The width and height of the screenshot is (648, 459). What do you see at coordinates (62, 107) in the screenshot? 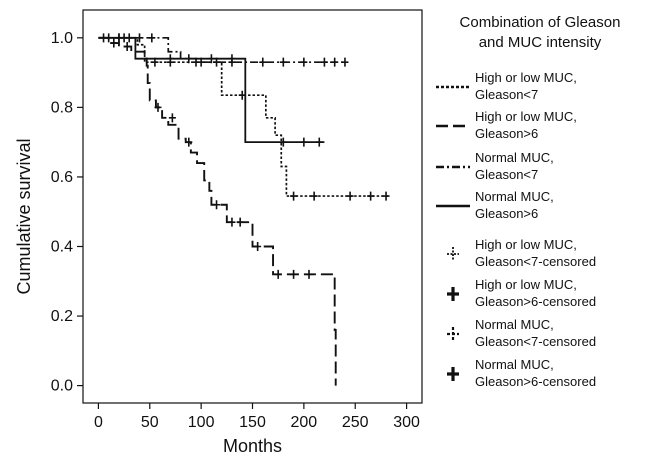
I see `y-tick-label: 0.8` at bounding box center [62, 107].